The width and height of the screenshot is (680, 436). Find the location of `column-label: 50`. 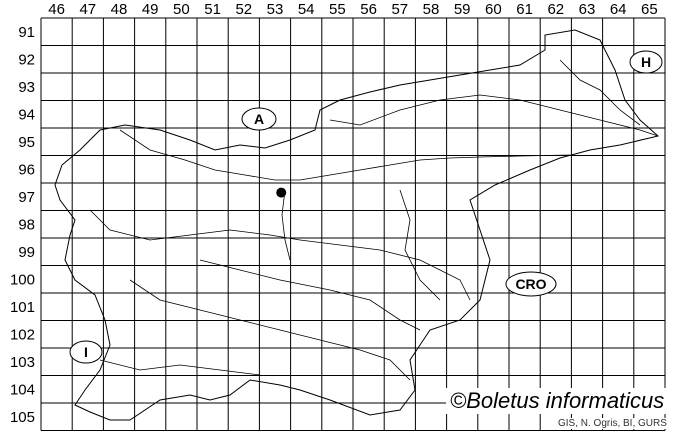

column-label: 50 is located at coordinates (181, 9).